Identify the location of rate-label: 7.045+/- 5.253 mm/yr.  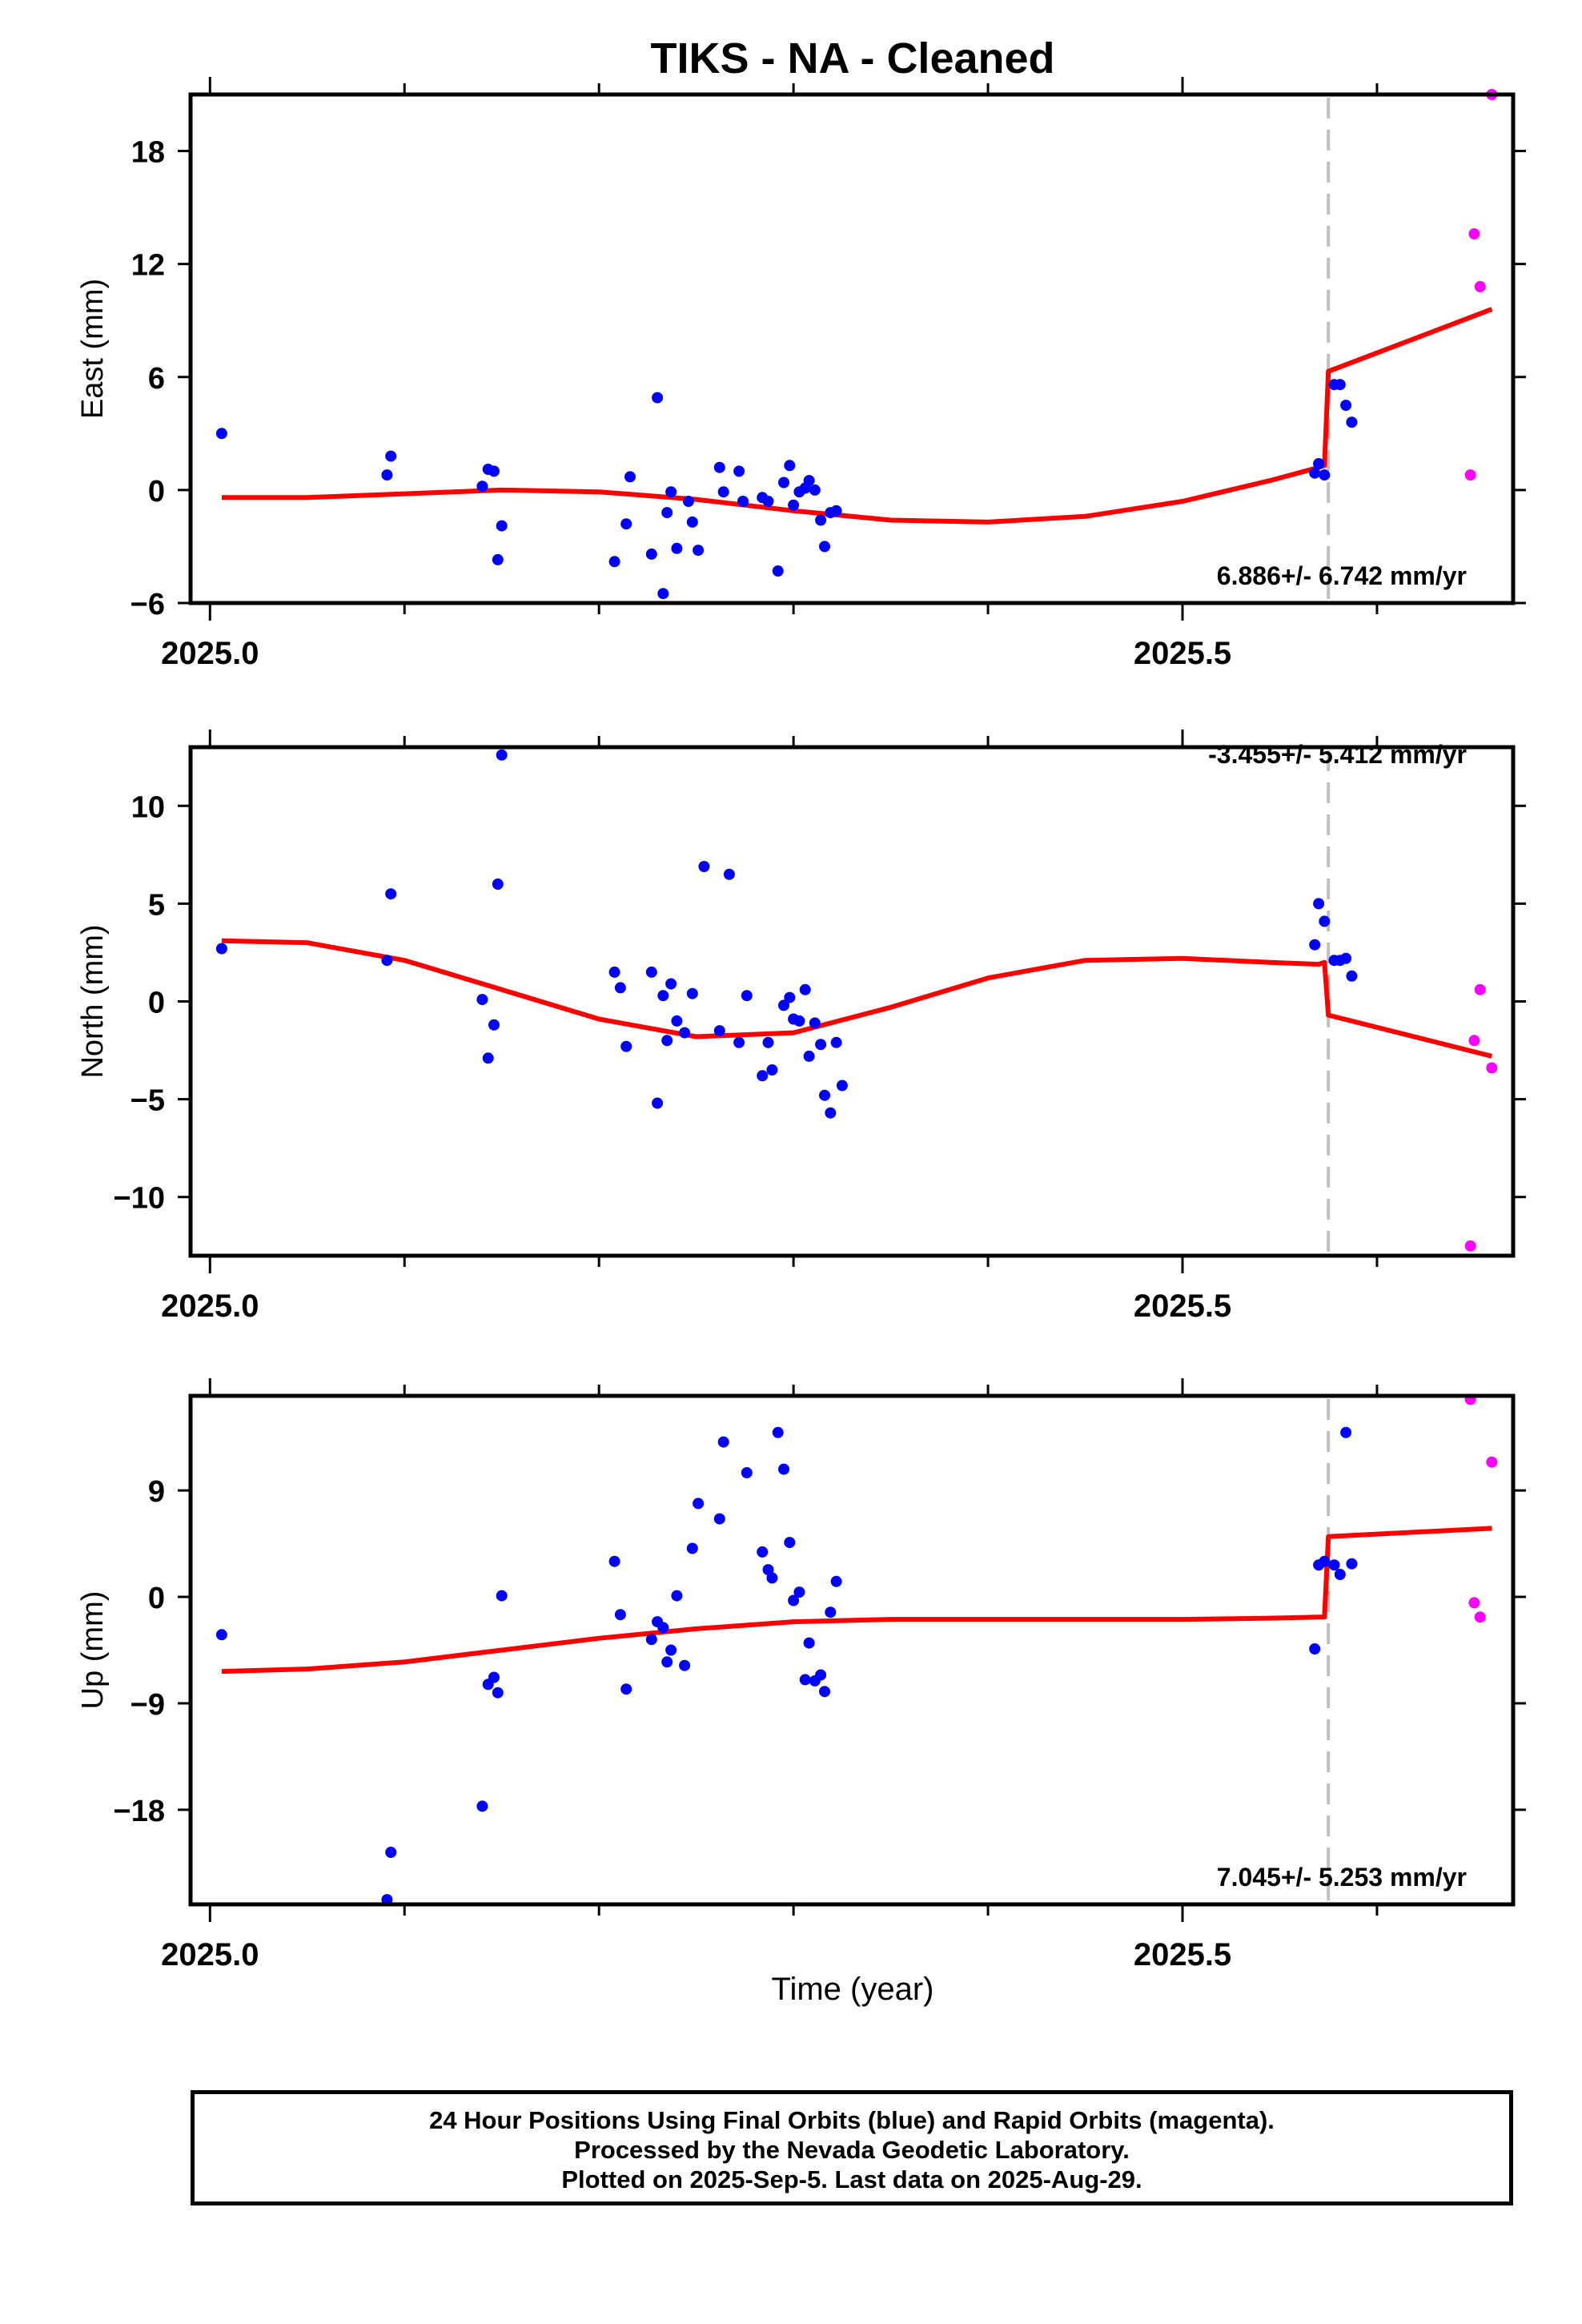
(1342, 1877).